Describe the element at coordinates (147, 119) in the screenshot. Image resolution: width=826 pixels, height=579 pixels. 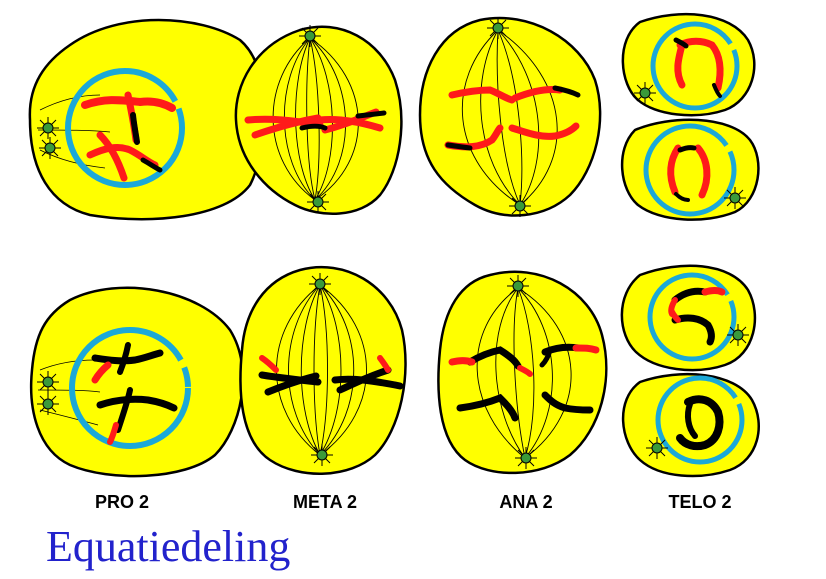
I see `prophase-ii-cell-top` at that location.